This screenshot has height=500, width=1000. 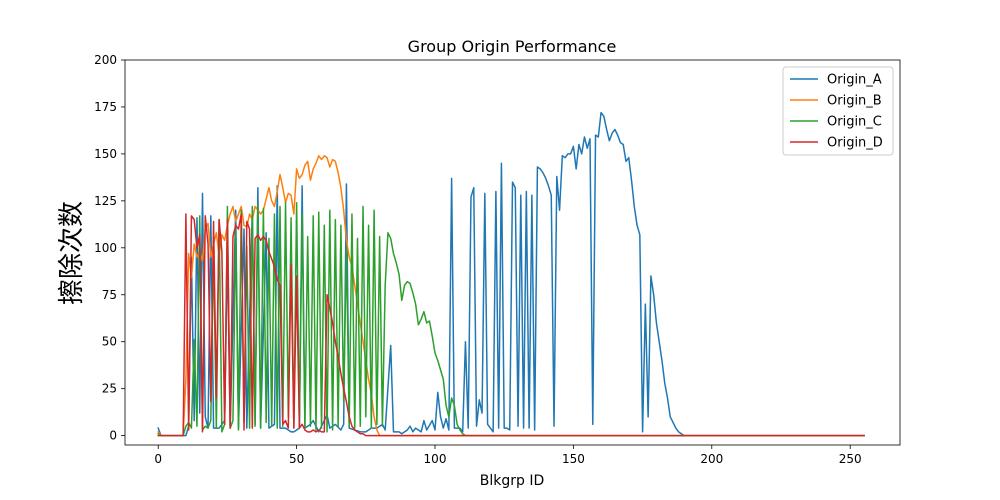 What do you see at coordinates (105, 248) in the screenshot?
I see `y-tick-label: 100` at bounding box center [105, 248].